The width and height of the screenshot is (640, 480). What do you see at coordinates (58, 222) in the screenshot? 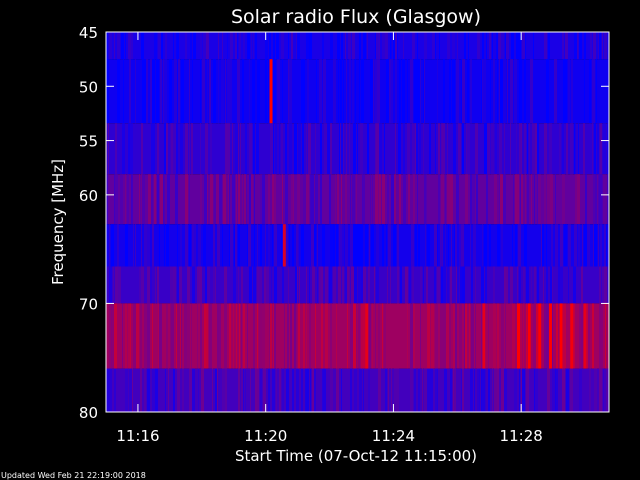
I see `y-axis-label: Frequency [MHz]` at bounding box center [58, 222].